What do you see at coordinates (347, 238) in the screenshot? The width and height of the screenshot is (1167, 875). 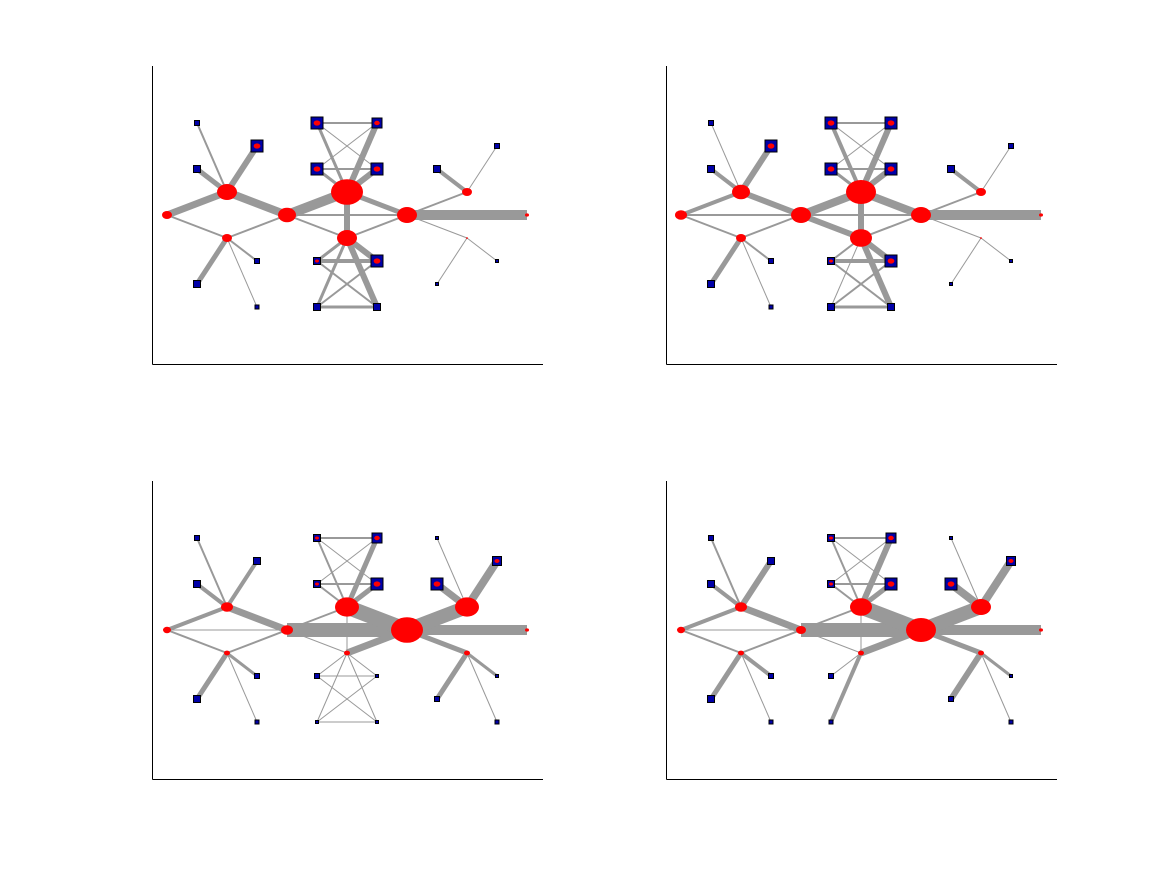 I see `flow-node-C2` at bounding box center [347, 238].